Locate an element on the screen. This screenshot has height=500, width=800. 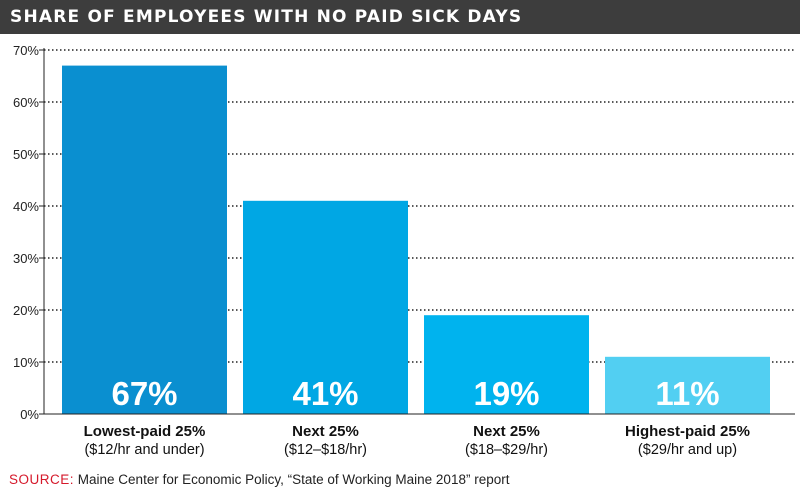
bar-value-label: 41% is located at coordinates (325, 393).